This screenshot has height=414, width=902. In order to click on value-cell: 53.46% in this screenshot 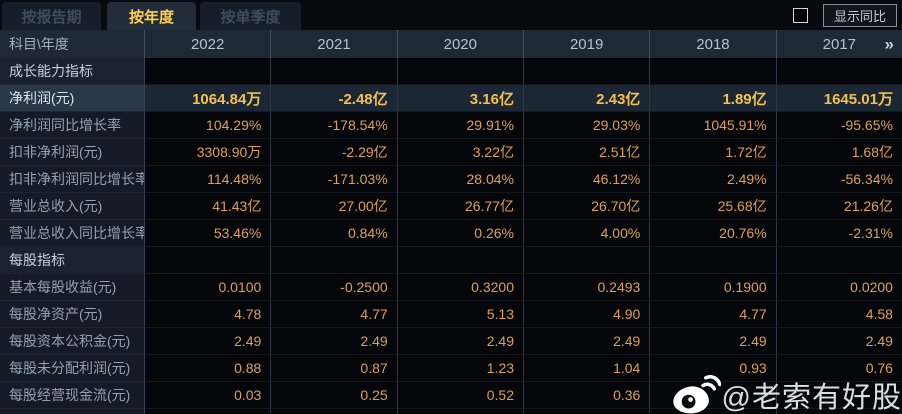, I will do `click(208, 233)`.